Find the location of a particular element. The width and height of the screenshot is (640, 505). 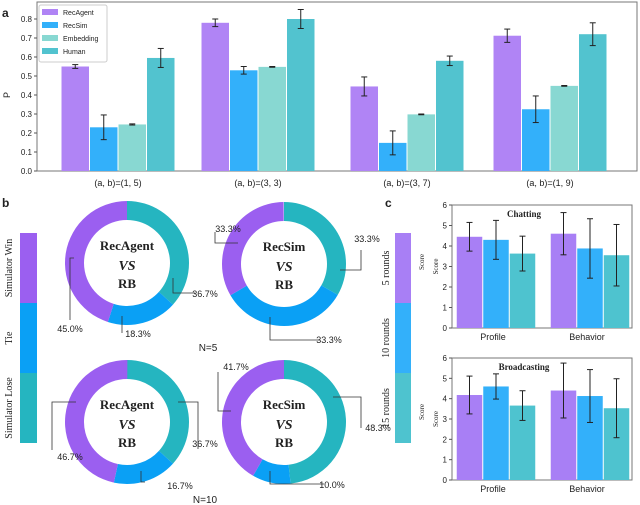

y-tick-label: 0.5 is located at coordinates (27, 76).